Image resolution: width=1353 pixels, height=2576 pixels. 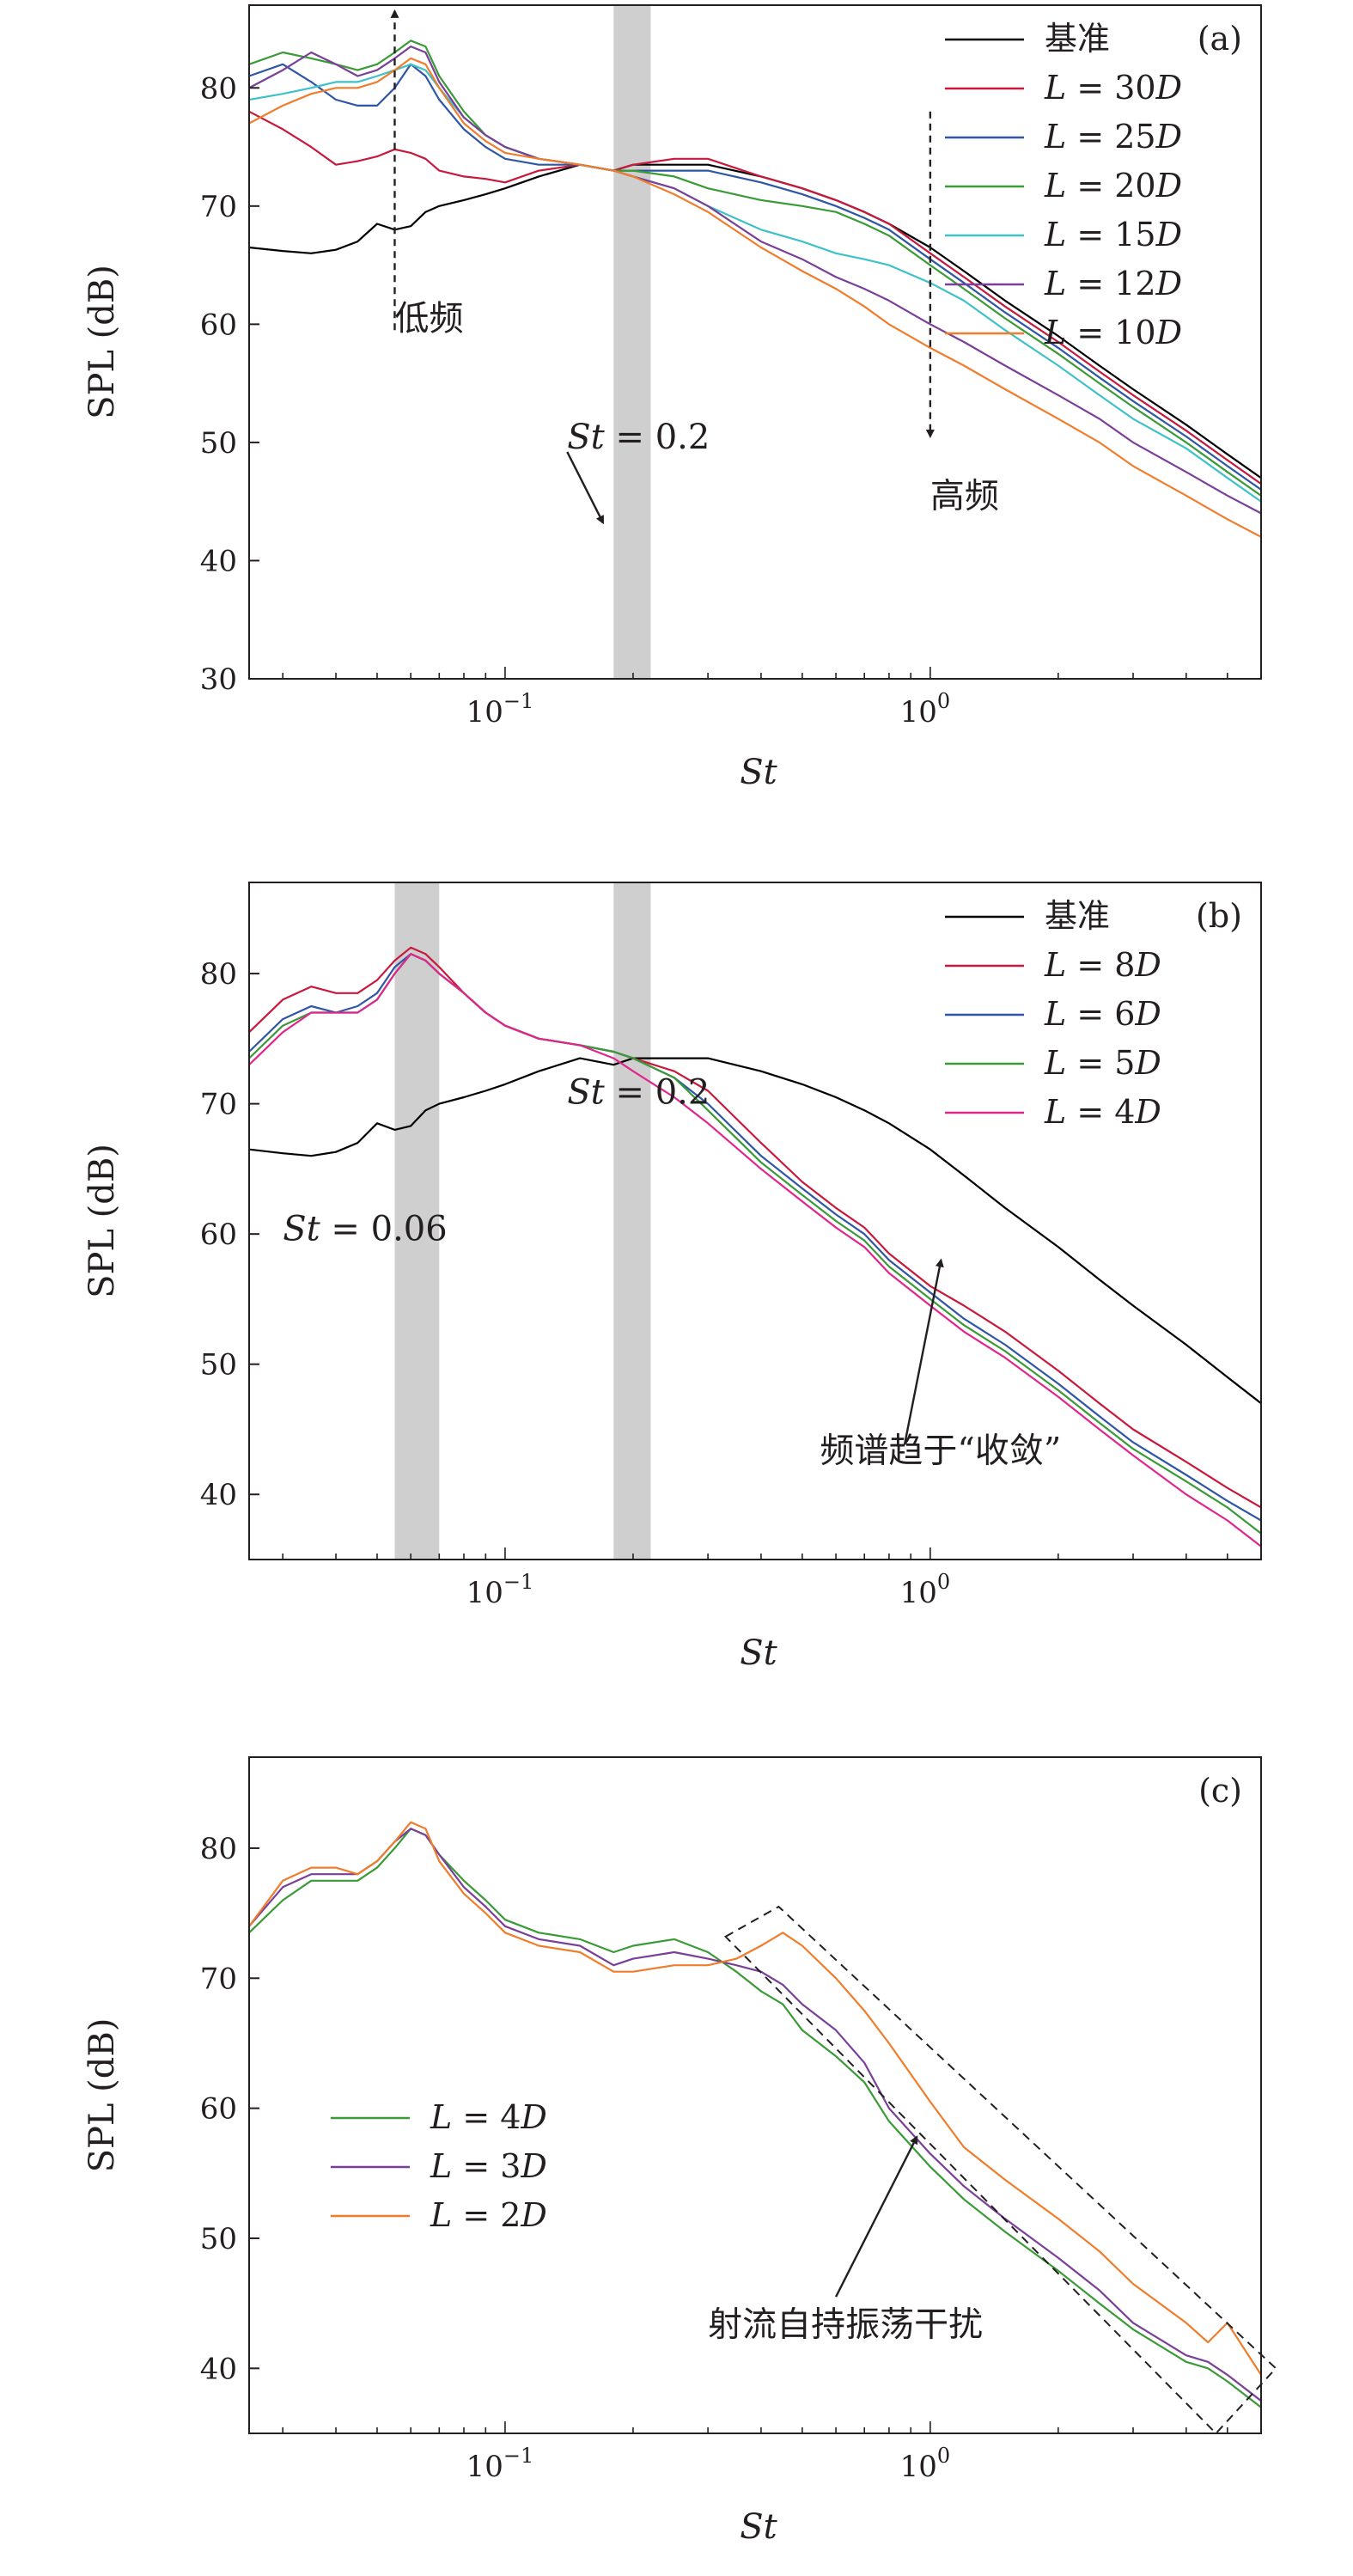 What do you see at coordinates (940, 1450) in the screenshot?
I see `annotation-2: 频谱趋于“收敛”` at bounding box center [940, 1450].